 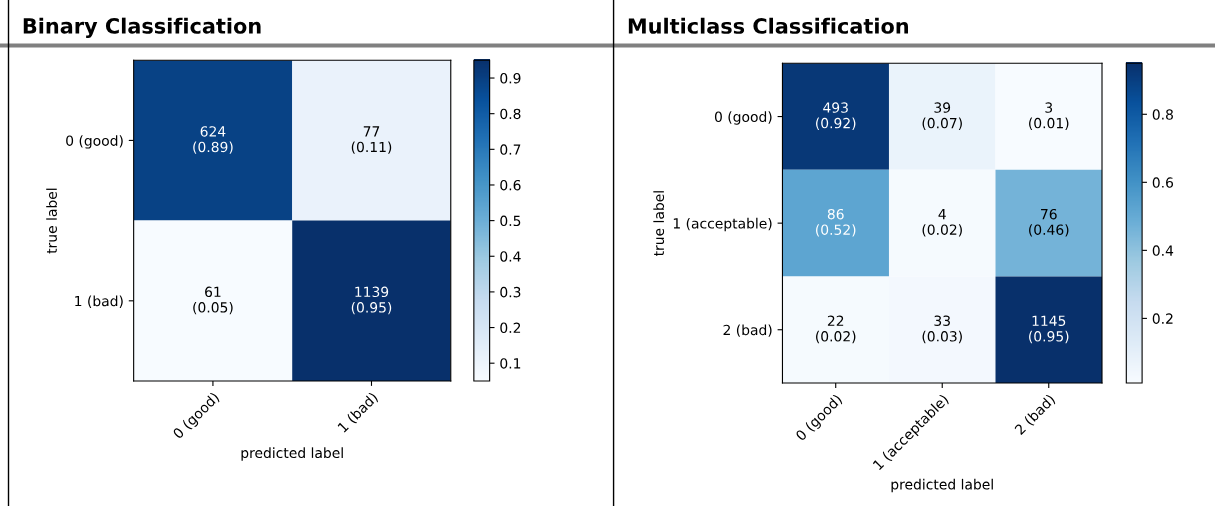 I want to click on data-label: 624 (0.89), so click(x=213, y=140).